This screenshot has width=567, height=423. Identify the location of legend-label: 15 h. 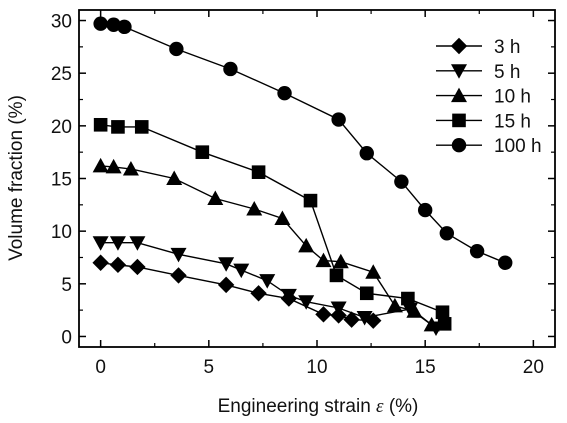
(512, 121).